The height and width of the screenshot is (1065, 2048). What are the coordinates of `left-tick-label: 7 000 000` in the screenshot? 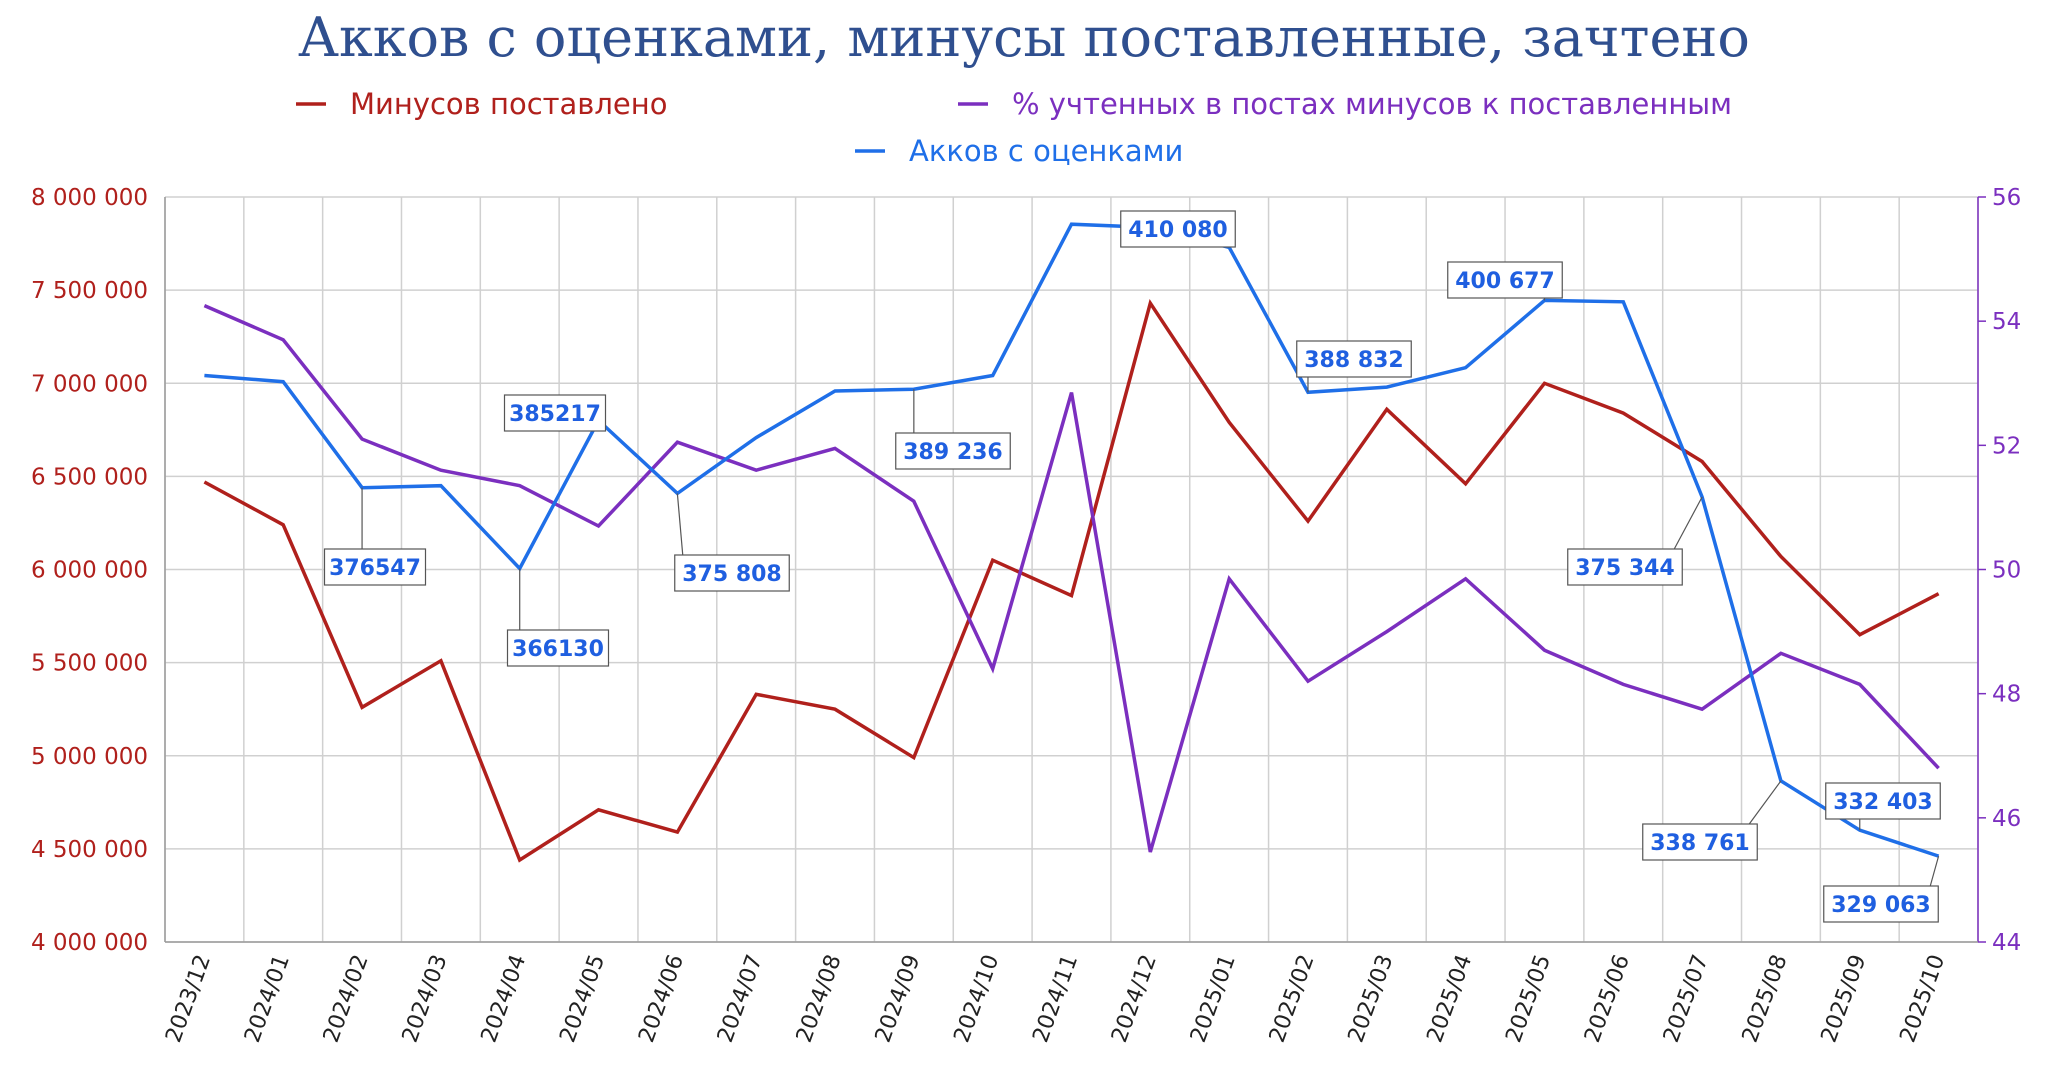 It's located at (89, 384).